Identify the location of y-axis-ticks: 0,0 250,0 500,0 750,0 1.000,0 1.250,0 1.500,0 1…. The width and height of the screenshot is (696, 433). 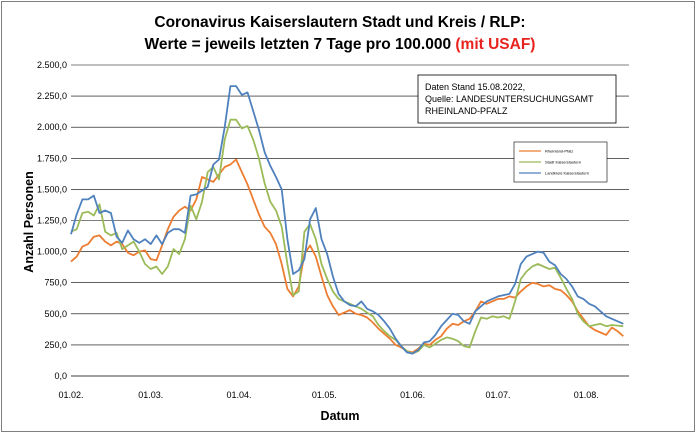
(52, 220).